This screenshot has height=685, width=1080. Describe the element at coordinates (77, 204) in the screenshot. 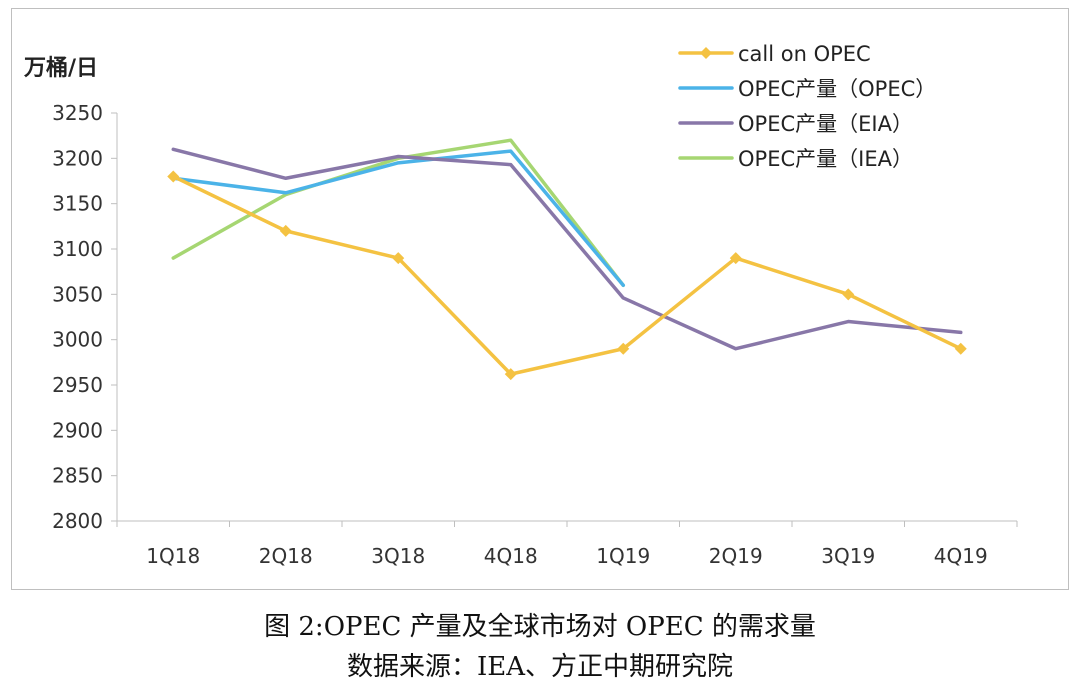

I see `y-tick-label: 3150` at that location.